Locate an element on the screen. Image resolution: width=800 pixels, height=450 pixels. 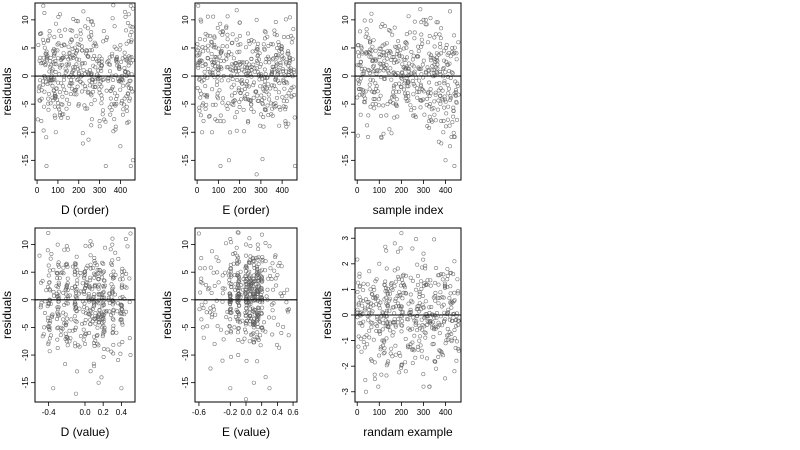
x-tick-label: 0.4 is located at coordinates (122, 412).